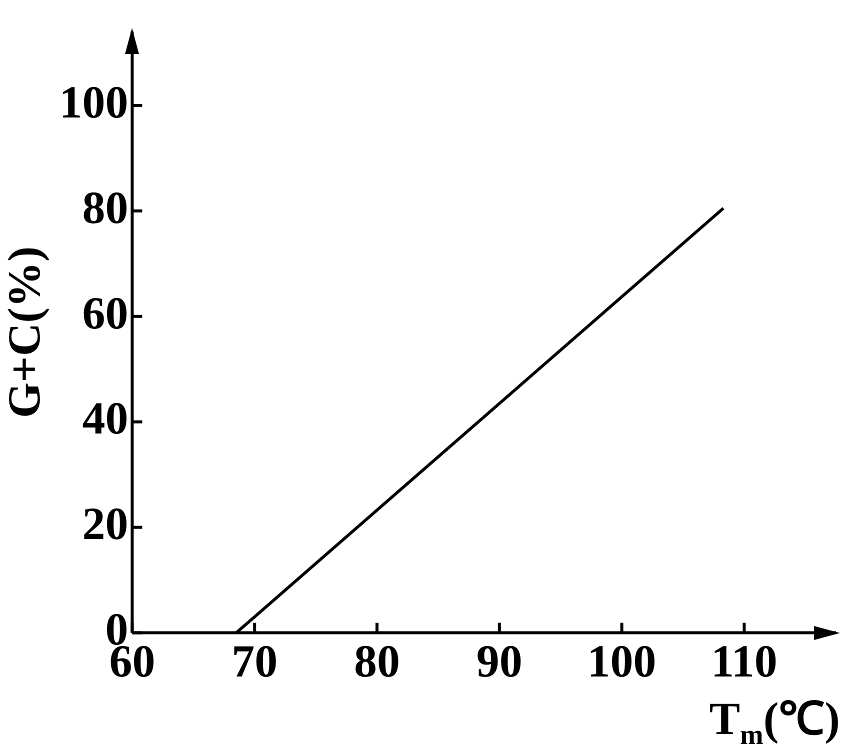 The height and width of the screenshot is (756, 844). I want to click on y-tick-label: 20, so click(105, 524).